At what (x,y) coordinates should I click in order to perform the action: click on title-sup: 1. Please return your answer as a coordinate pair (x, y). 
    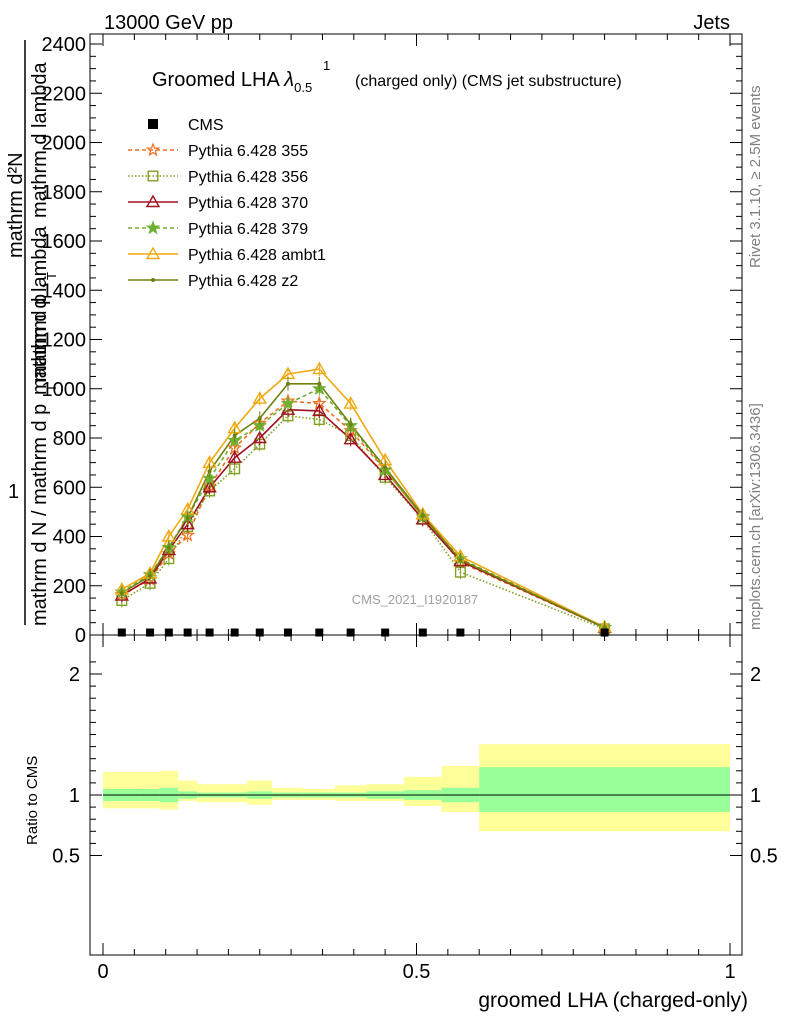
    Looking at the image, I should click on (326, 65).